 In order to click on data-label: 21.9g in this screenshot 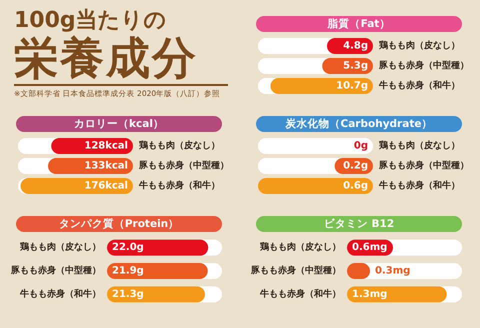, I will do `click(128, 271)`.